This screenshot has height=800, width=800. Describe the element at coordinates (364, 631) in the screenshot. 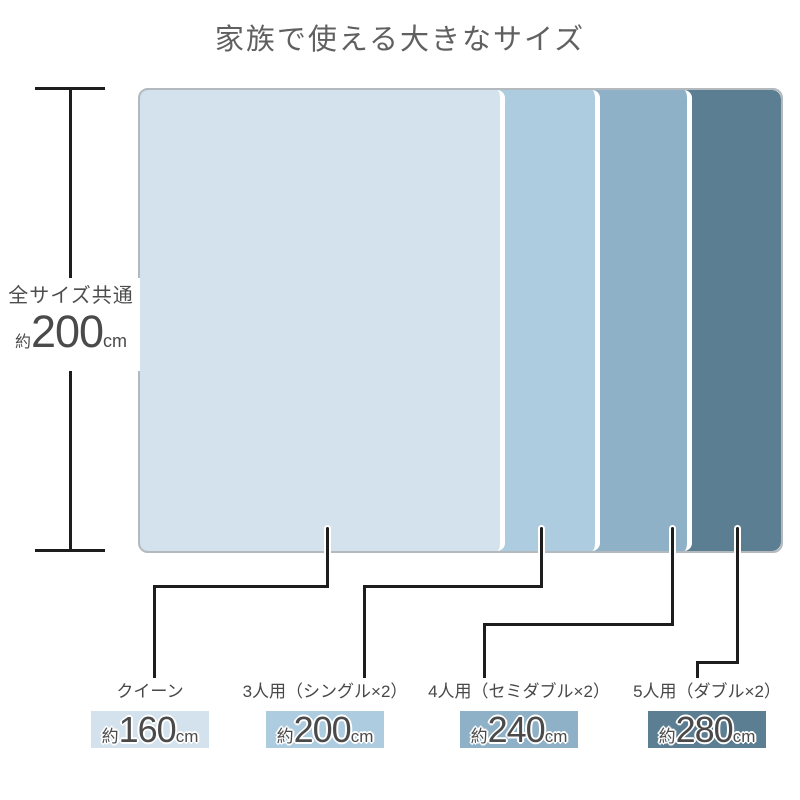

I see `leader-3person-drop` at that location.